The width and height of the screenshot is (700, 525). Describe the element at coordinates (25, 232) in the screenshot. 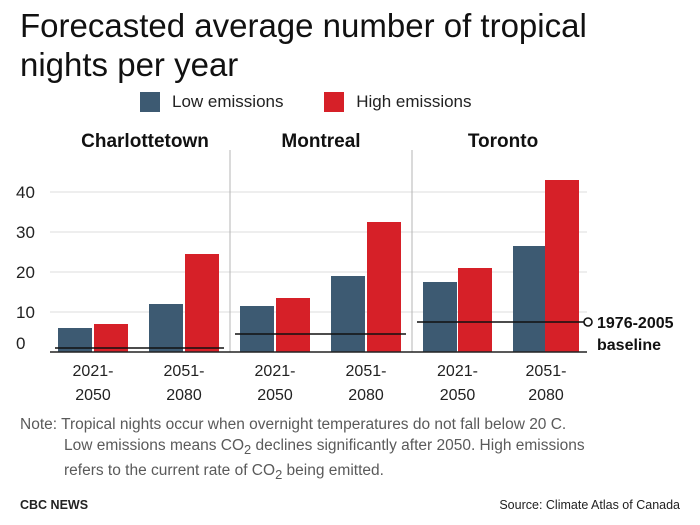

I see `y-tick-label: 30` at that location.